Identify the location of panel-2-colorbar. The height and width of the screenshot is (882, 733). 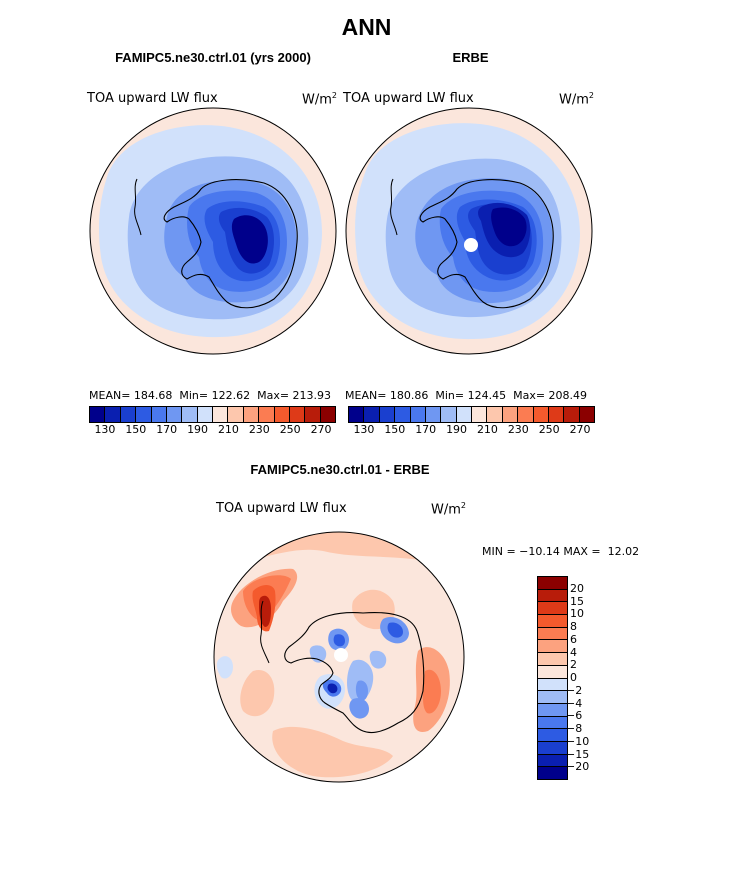
(471, 414).